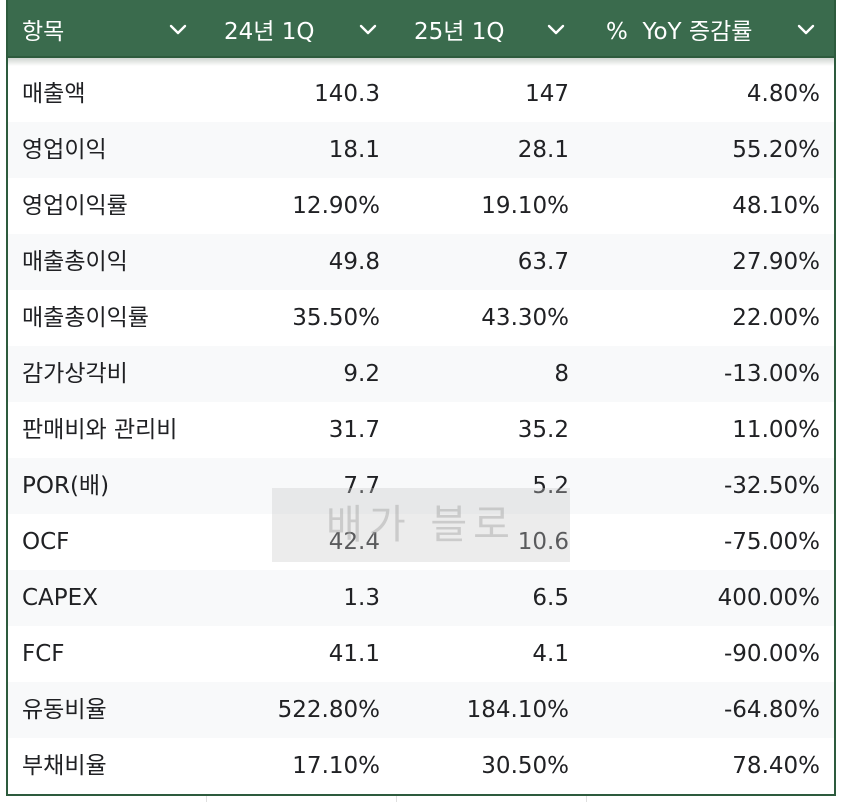 The image size is (842, 802). What do you see at coordinates (336, 766) in the screenshot?
I see `cell-q24-value: 17.10%` at bounding box center [336, 766].